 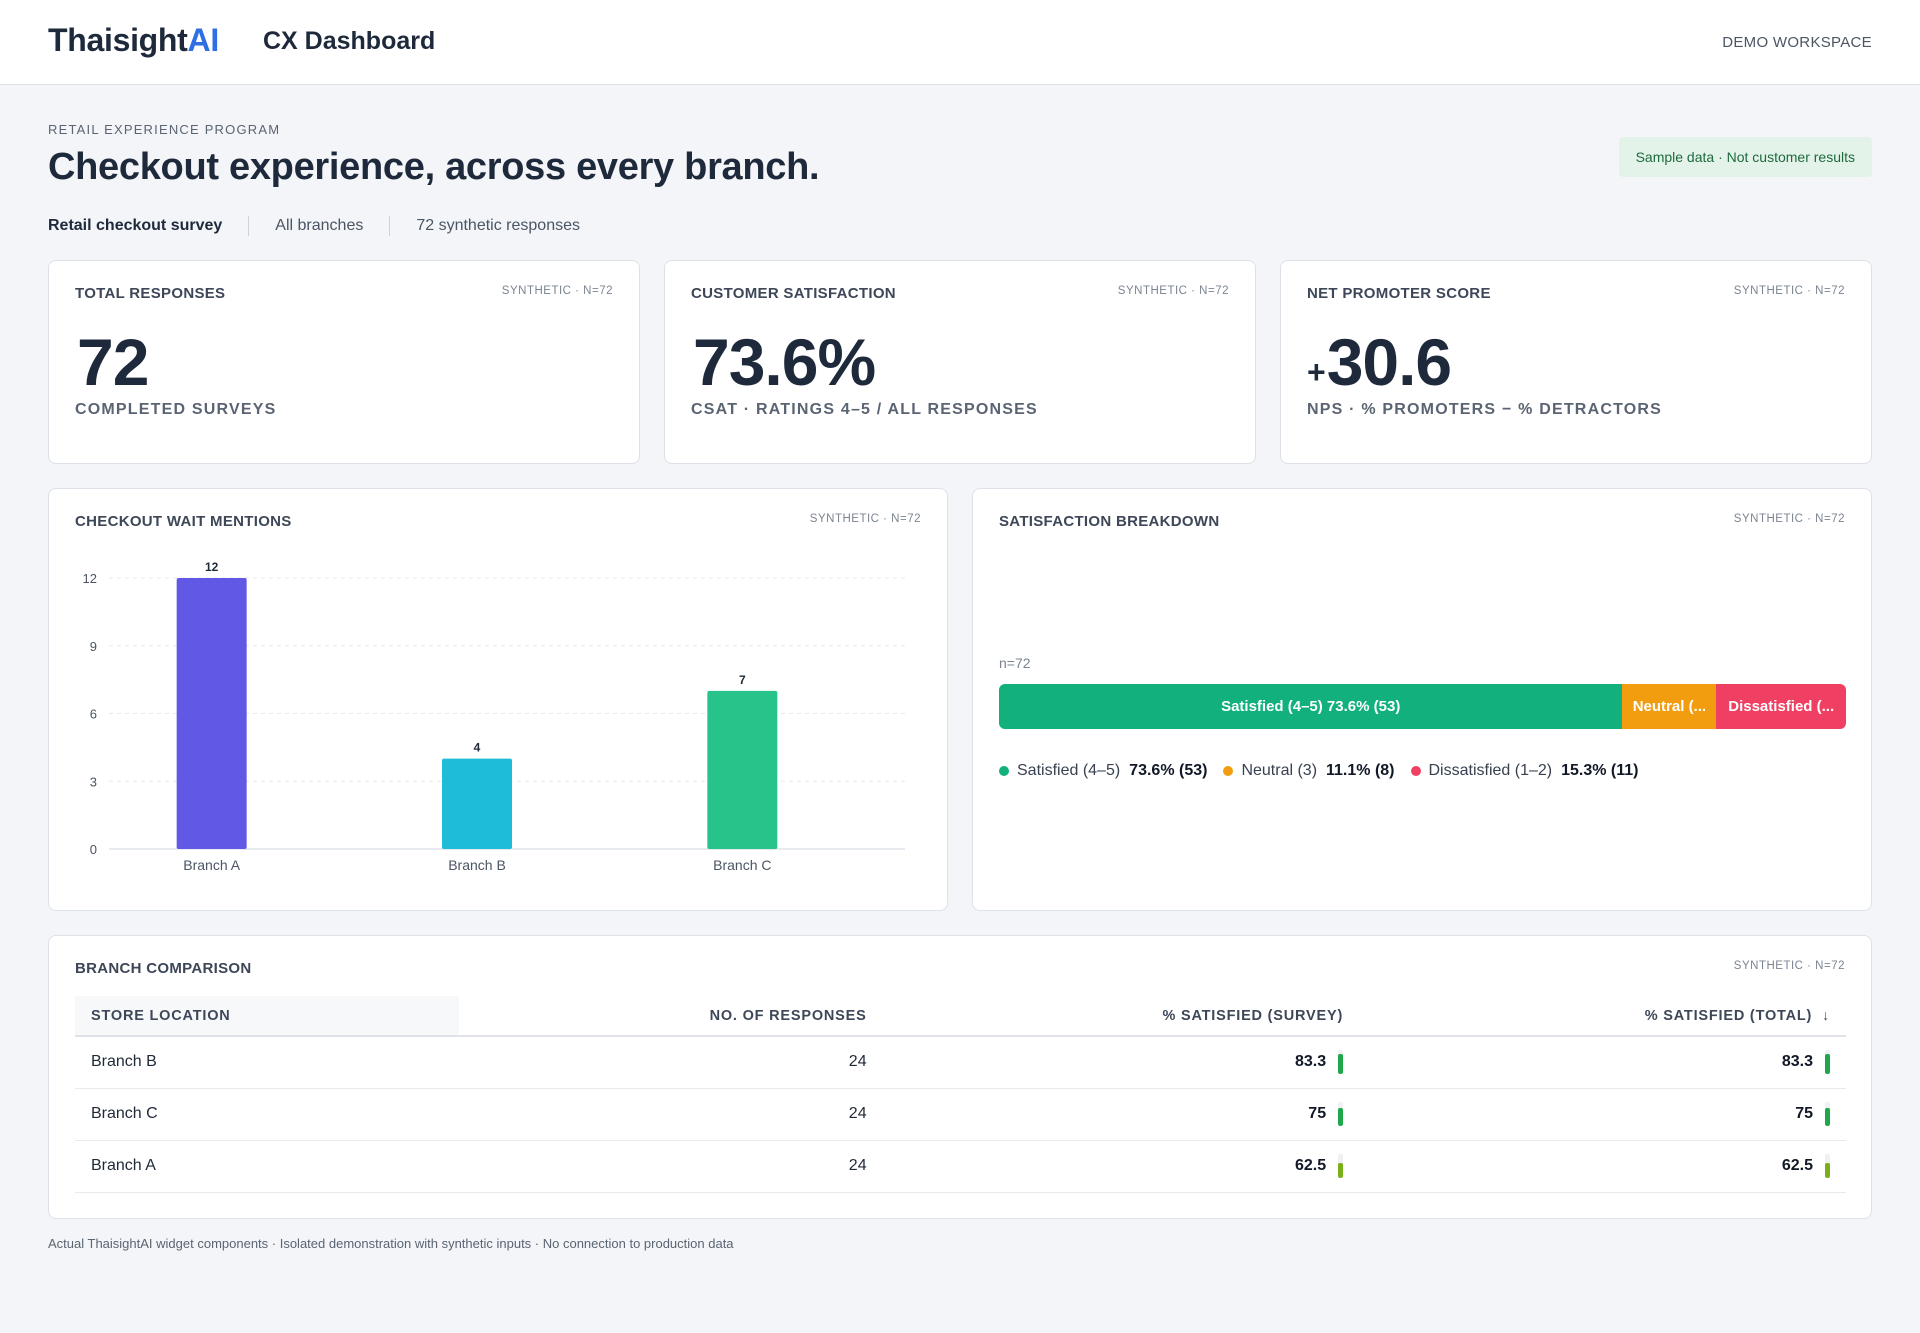 What do you see at coordinates (267, 1016) in the screenshot?
I see `column-header-store-location: STORE LOCATION` at bounding box center [267, 1016].